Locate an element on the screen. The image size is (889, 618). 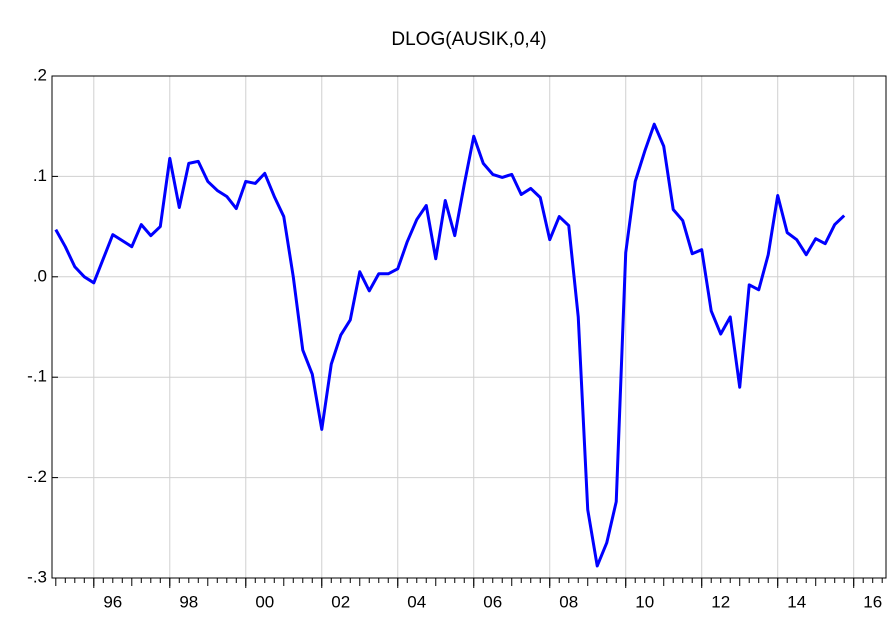
x-tick-label: 96 is located at coordinates (112, 601).